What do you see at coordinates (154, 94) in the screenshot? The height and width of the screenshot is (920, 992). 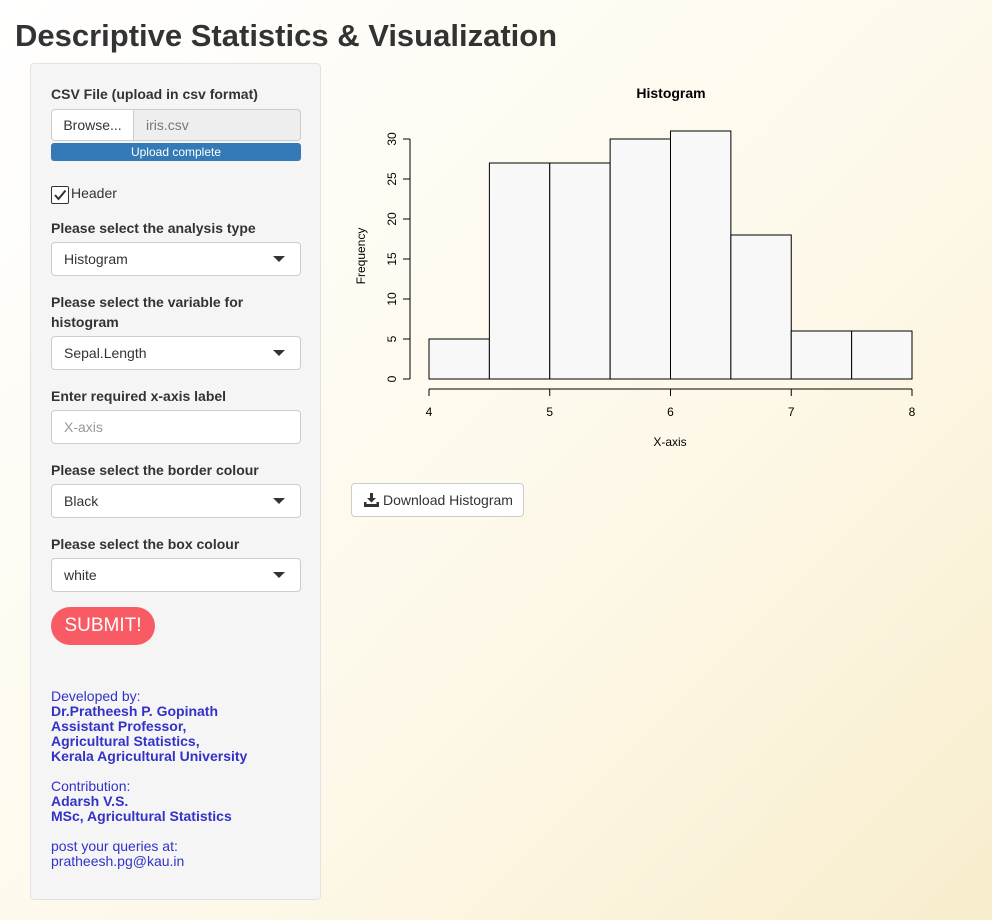 I see `csv-file-label: CSV File (upload in csv format)` at bounding box center [154, 94].